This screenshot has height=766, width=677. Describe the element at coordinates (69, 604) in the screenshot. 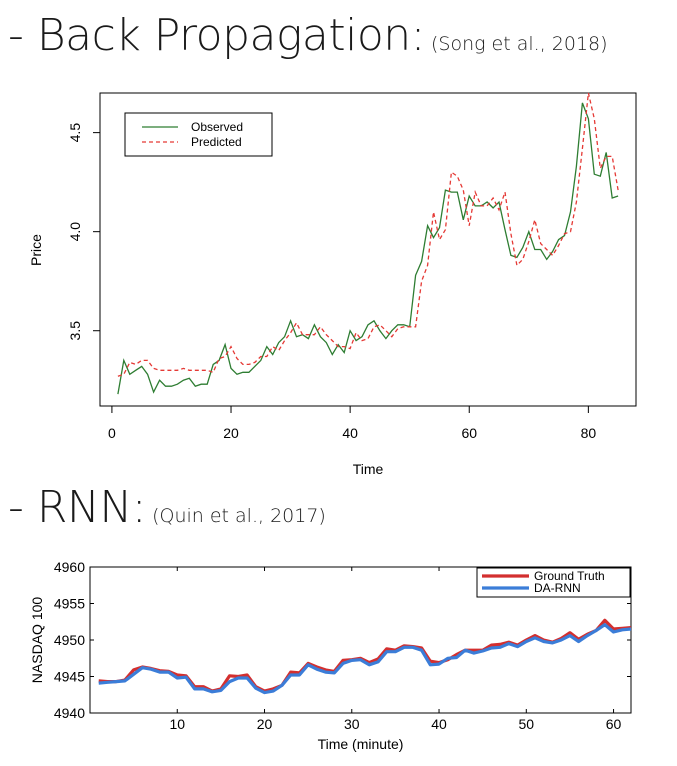

I see `chart2-y-tick-label: 4955` at that location.